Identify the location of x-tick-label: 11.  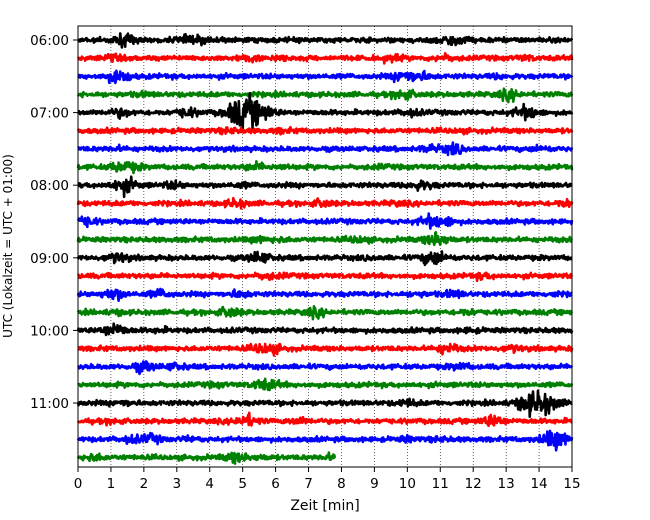
(440, 484).